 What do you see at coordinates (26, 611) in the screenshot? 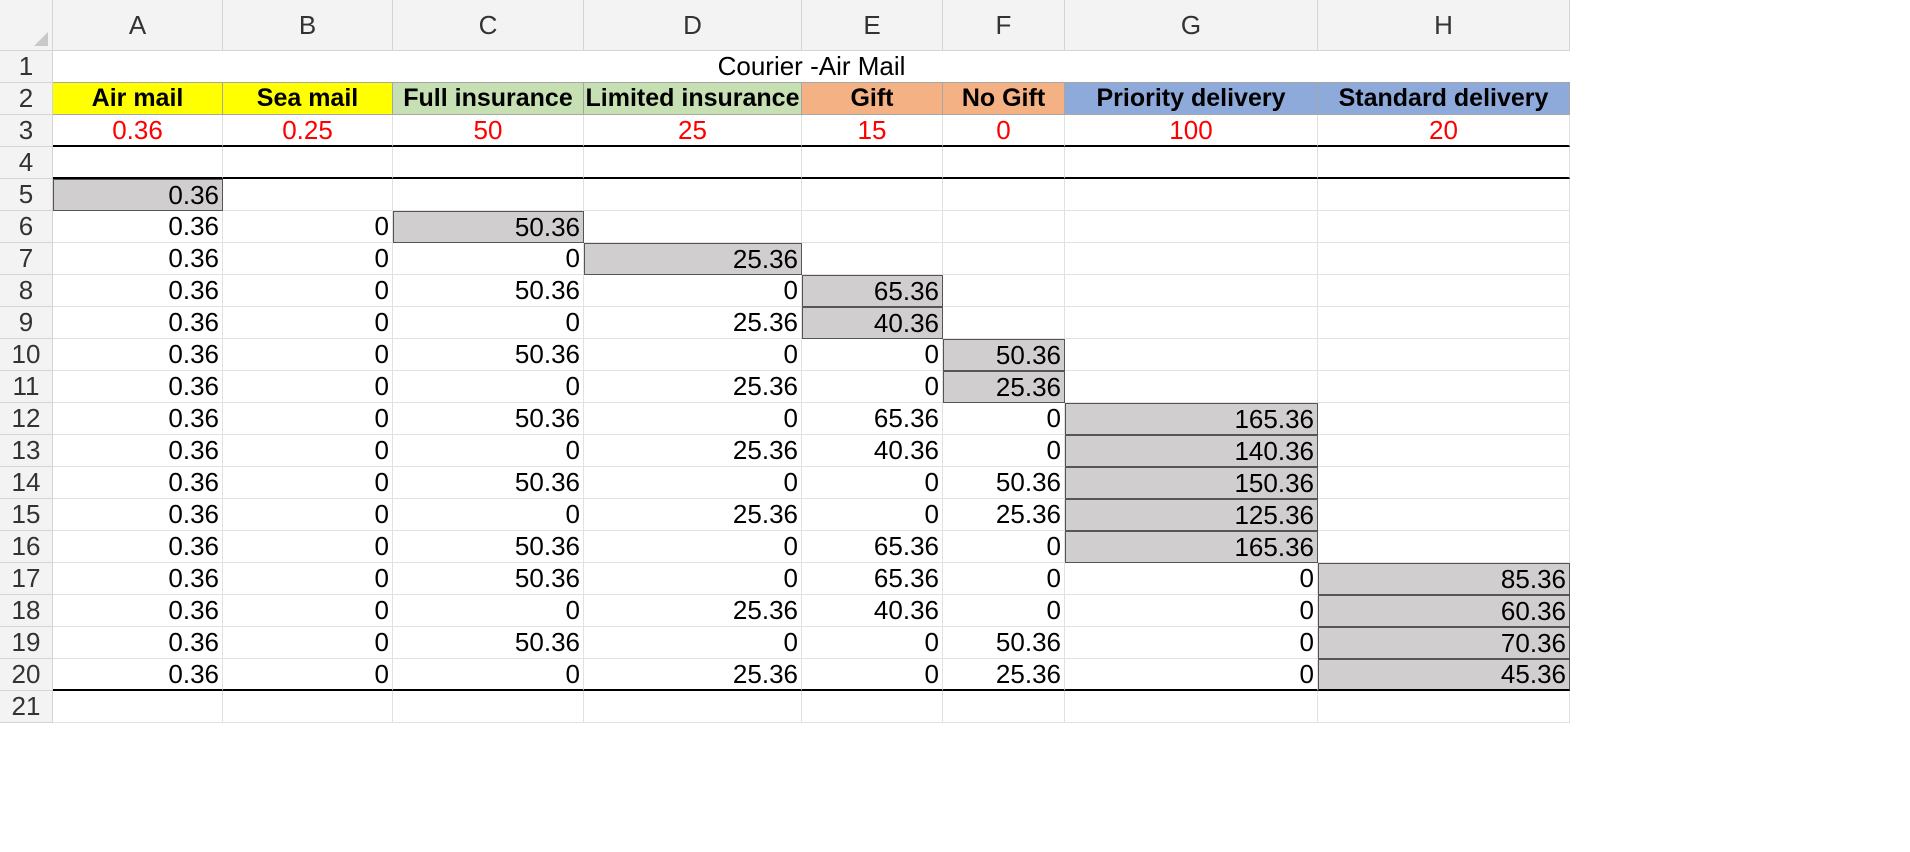
I see `row-header-18: 18` at bounding box center [26, 611].